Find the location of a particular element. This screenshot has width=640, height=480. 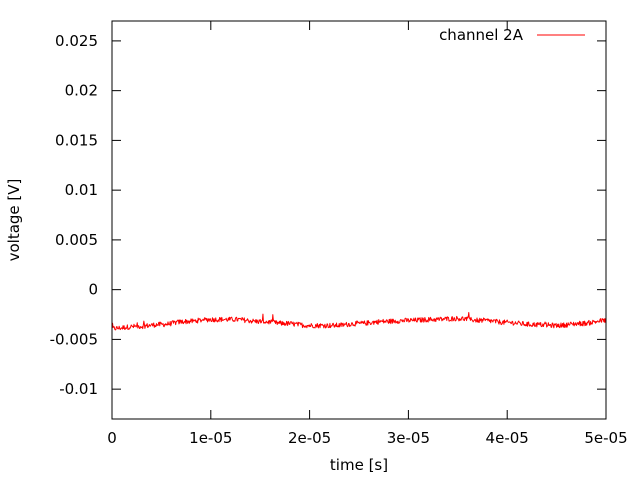

y-tick-label: 0.02 is located at coordinates (81, 91).